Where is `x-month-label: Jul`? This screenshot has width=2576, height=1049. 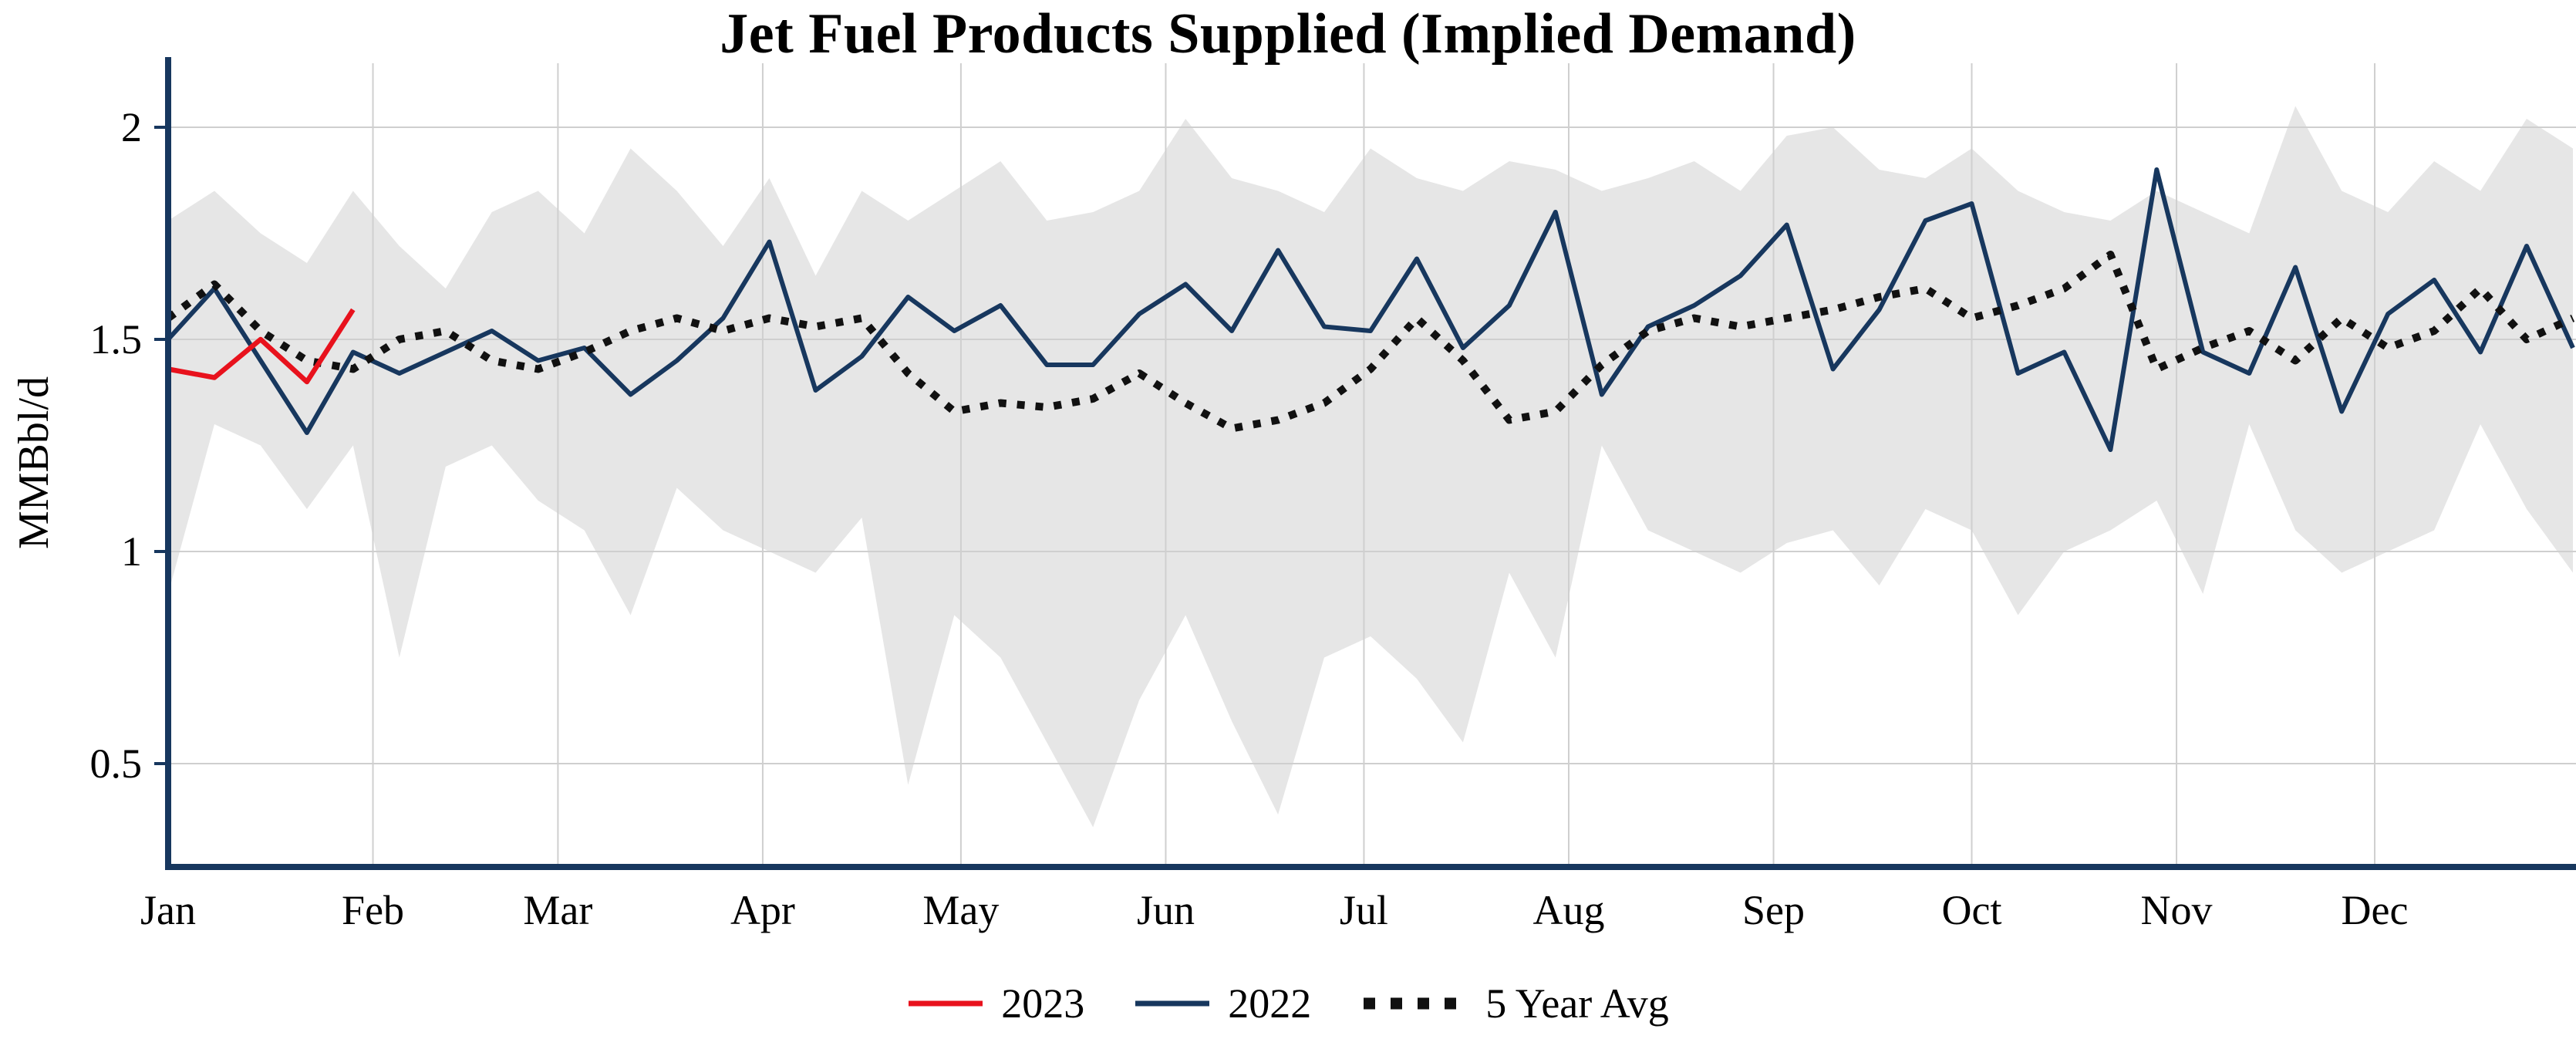
x-month-label: Jul is located at coordinates (1364, 910).